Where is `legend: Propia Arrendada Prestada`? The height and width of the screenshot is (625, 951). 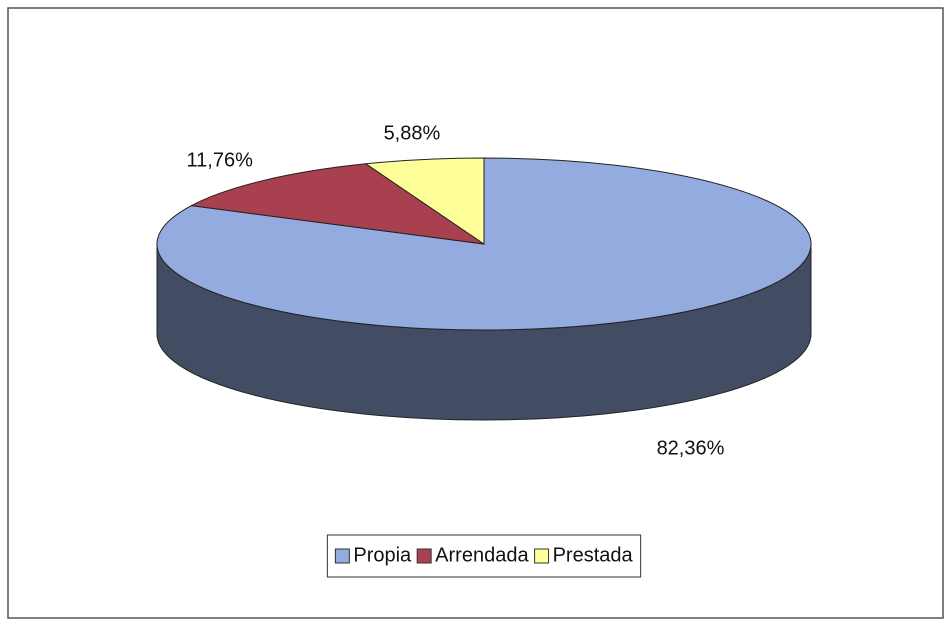 legend: Propia Arrendada Prestada is located at coordinates (484, 556).